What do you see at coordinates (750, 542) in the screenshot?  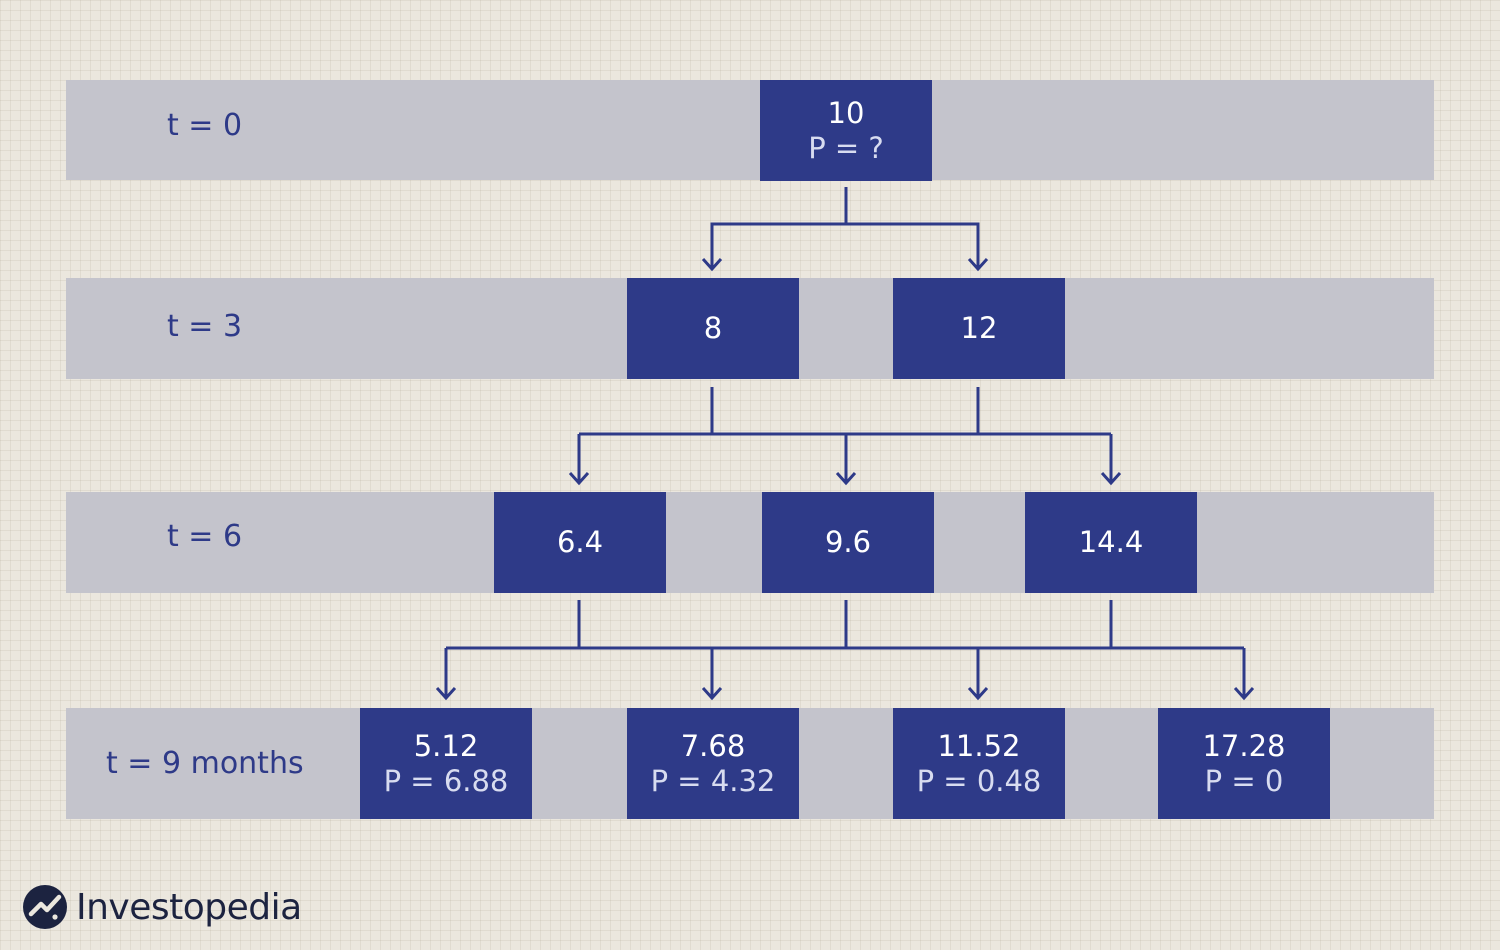 I see `row-band-t6` at bounding box center [750, 542].